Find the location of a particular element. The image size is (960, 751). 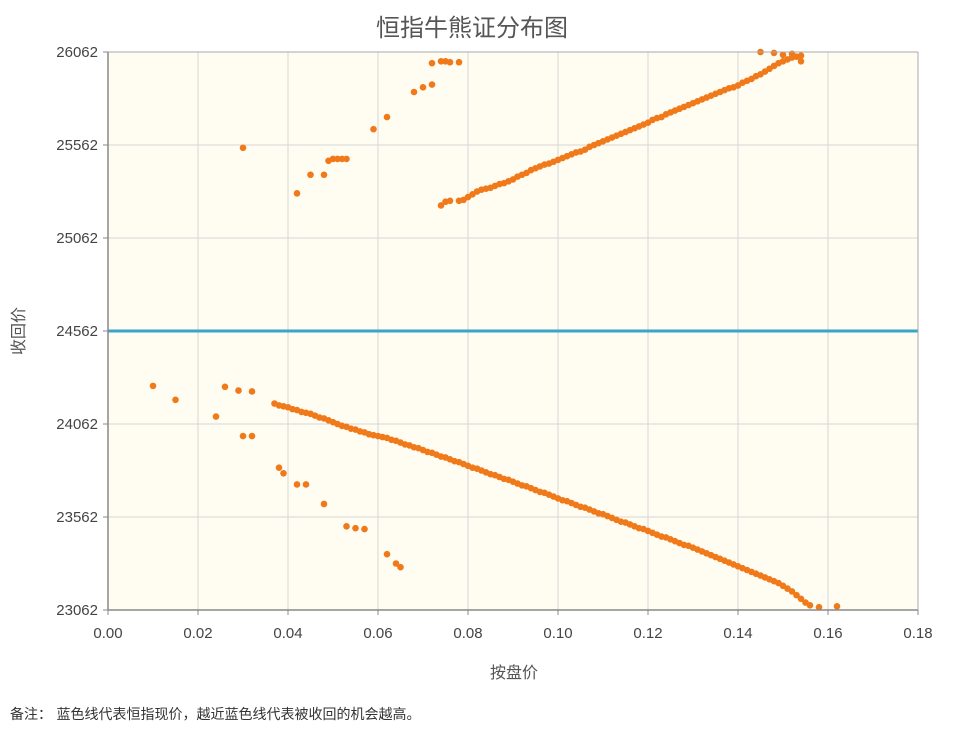

x-tick-label: 0.10 is located at coordinates (557, 633).